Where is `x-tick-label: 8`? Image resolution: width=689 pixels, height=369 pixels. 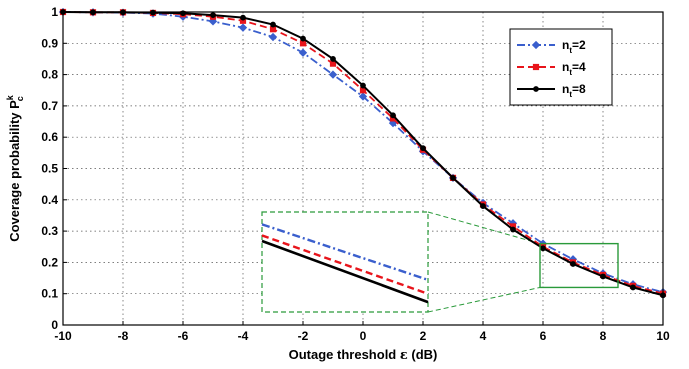 x-tick-label: 8 is located at coordinates (603, 336).